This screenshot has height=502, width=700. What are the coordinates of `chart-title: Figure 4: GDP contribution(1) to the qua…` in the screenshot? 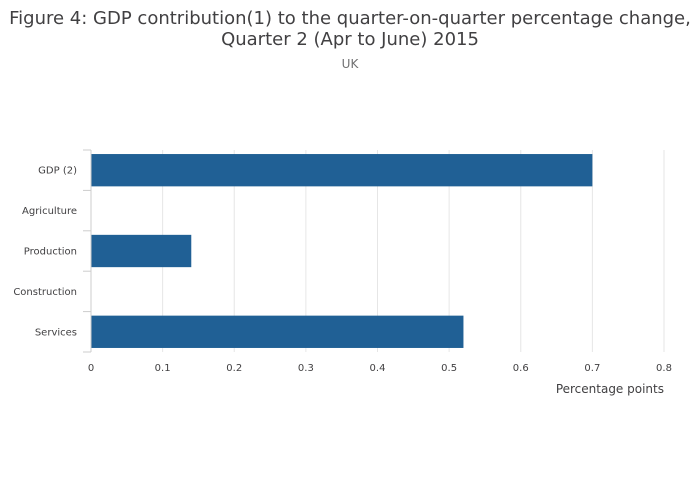 It's located at (350, 29).